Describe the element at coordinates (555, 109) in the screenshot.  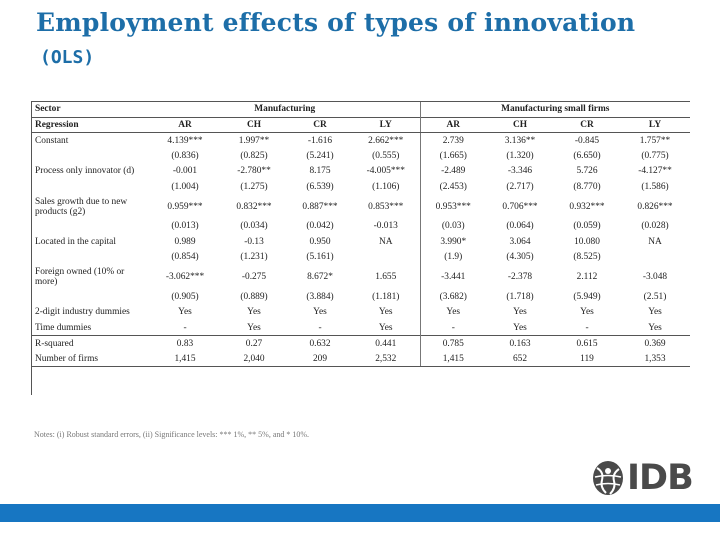
I see `group-header-small-firms: Manufacturing small firms` at that location.